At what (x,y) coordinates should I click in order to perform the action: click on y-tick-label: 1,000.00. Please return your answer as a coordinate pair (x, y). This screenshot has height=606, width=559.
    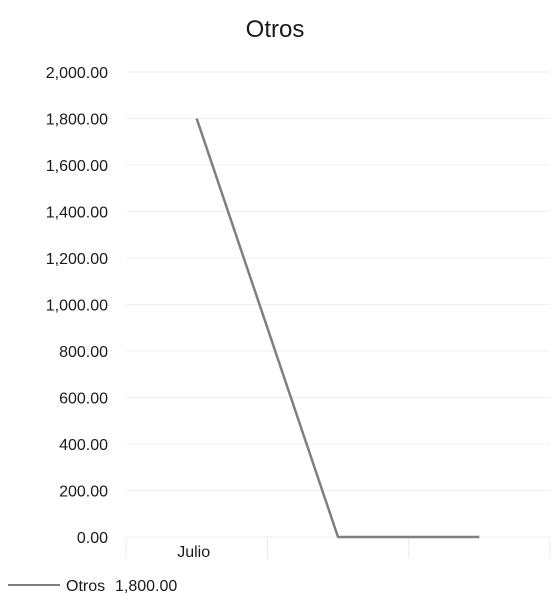
    Looking at the image, I should click on (77, 306).